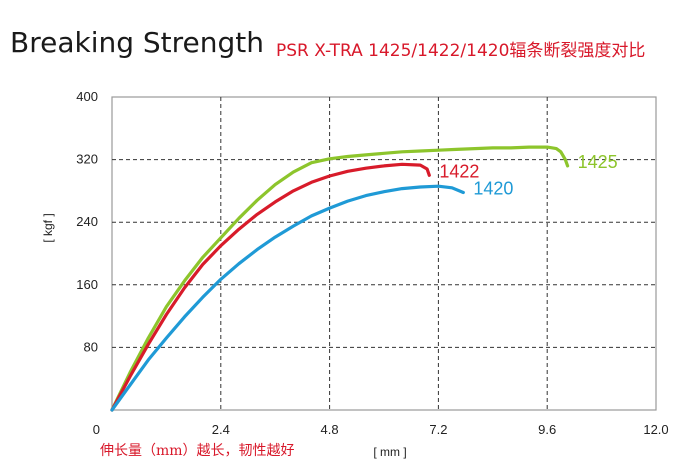 Image resolution: width=680 pixels, height=462 pixels. What do you see at coordinates (87, 159) in the screenshot?
I see `y-tick-label: 320` at bounding box center [87, 159].